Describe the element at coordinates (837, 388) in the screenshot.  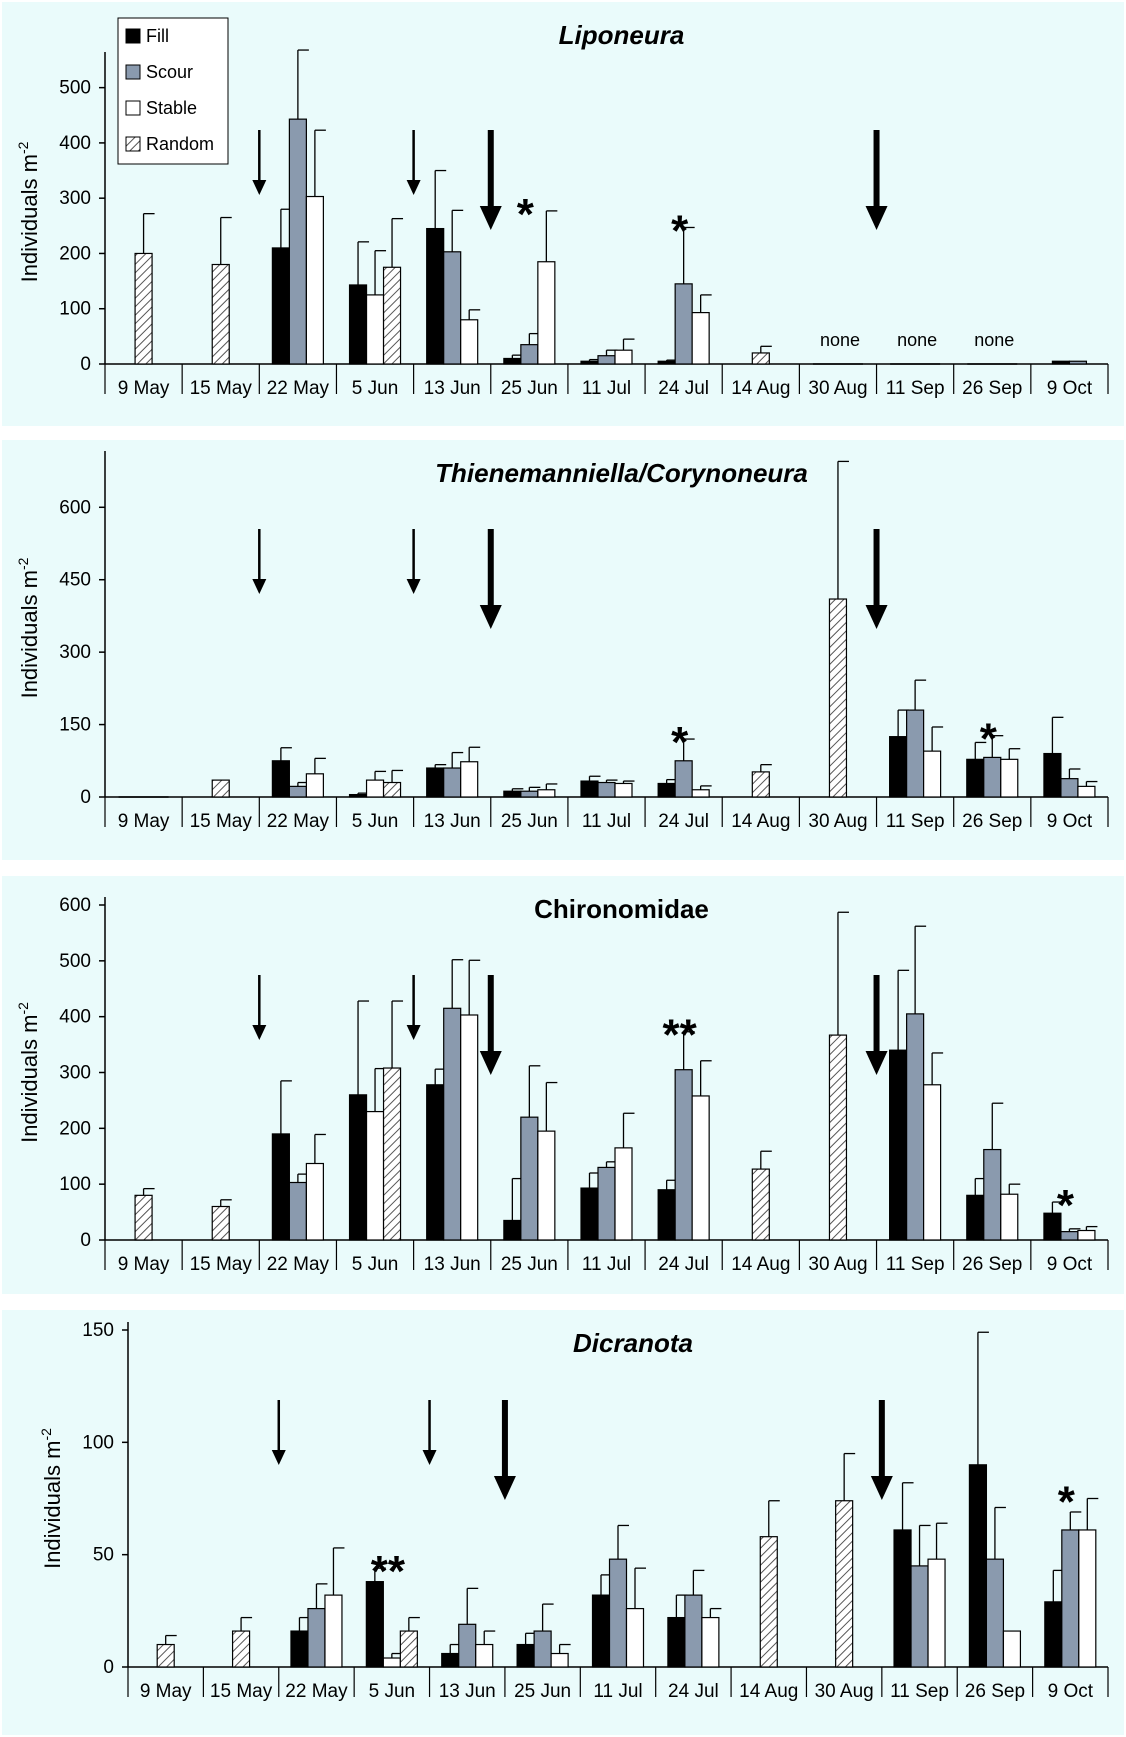
I see `x-tick-label: 30 Aug` at that location.